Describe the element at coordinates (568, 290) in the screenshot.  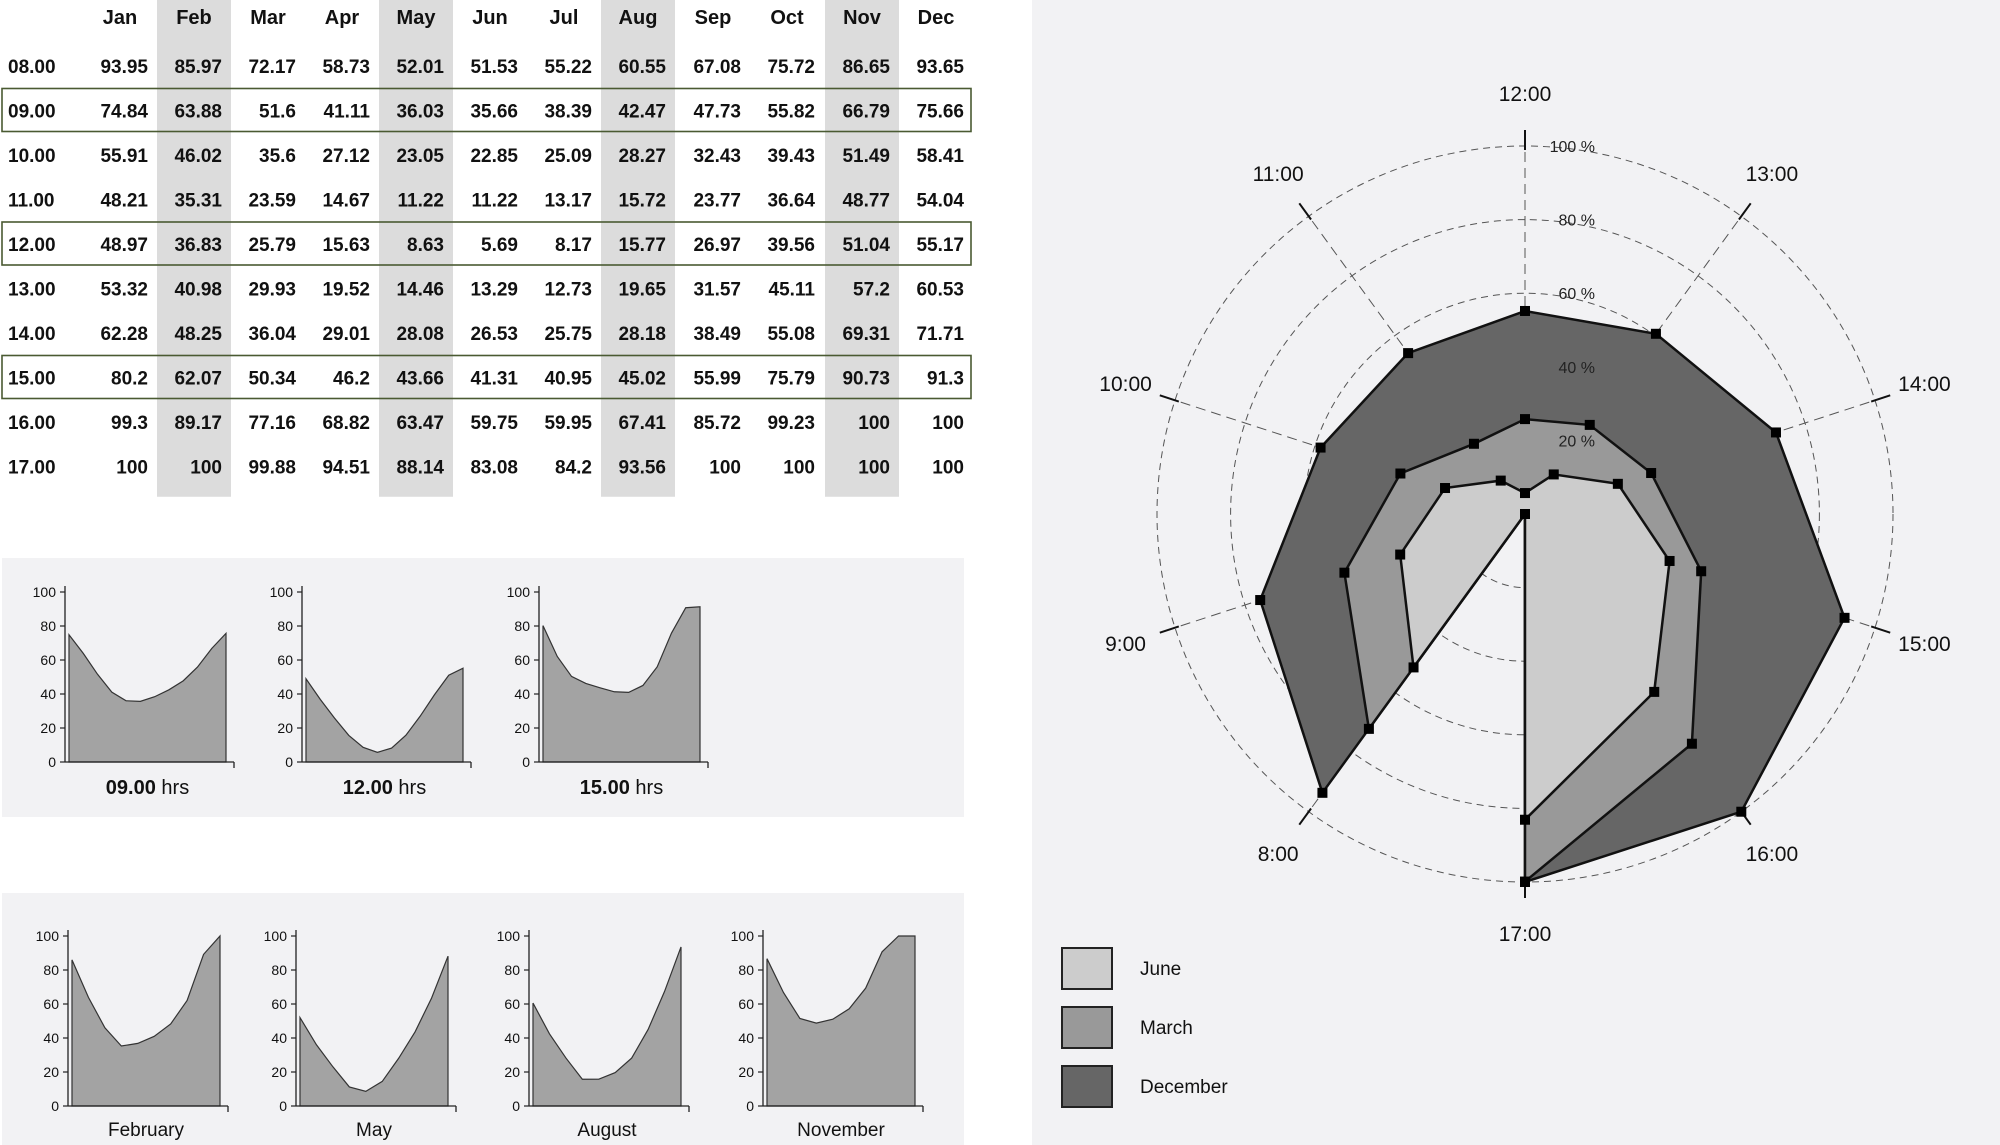
I see `table-cell: 12.73` at that location.